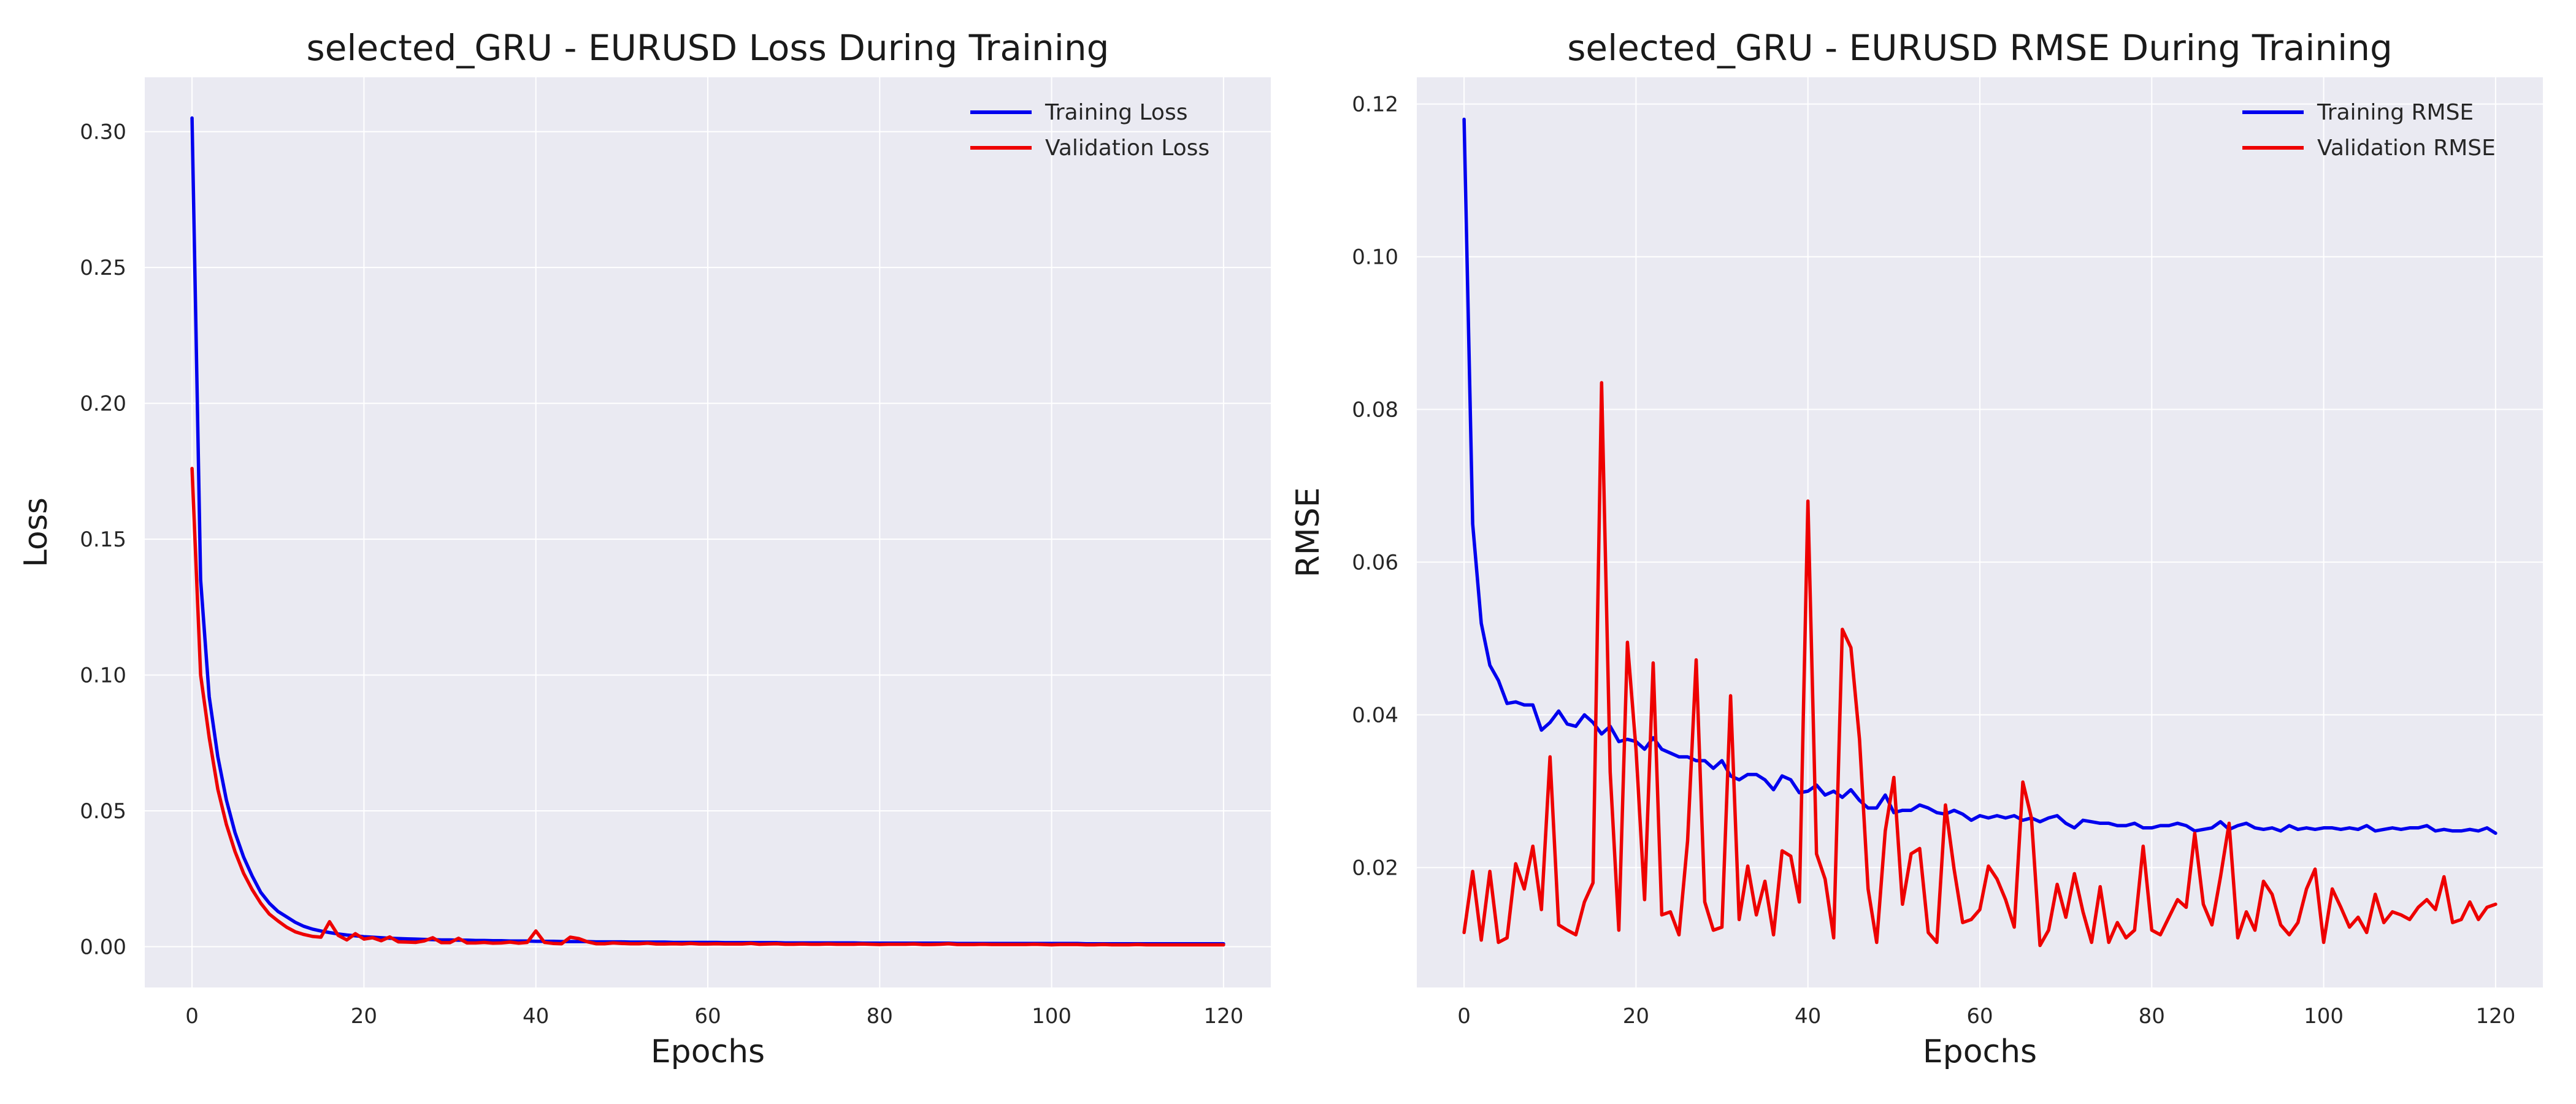  What do you see at coordinates (2395, 112) in the screenshot?
I see `legend-label: Training RMSE` at bounding box center [2395, 112].